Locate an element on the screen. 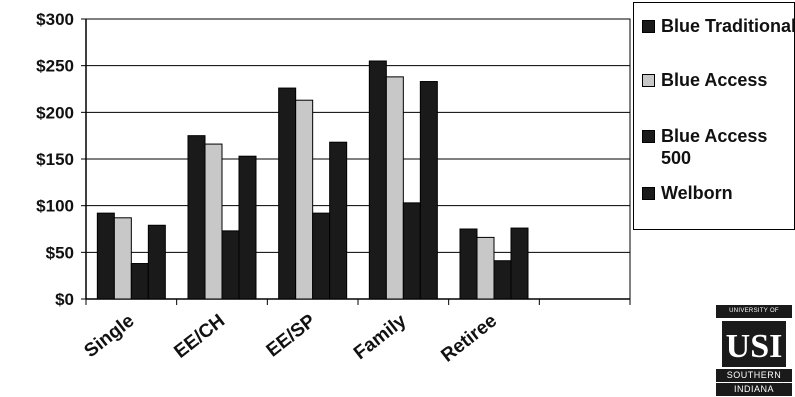  y-tick-label: $50 is located at coordinates (60, 252).